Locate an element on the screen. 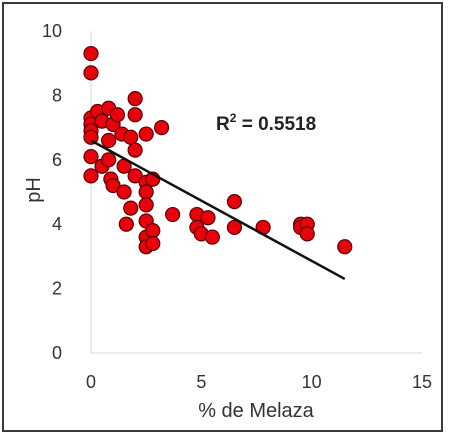  y-tick-label: 8 is located at coordinates (57, 95).